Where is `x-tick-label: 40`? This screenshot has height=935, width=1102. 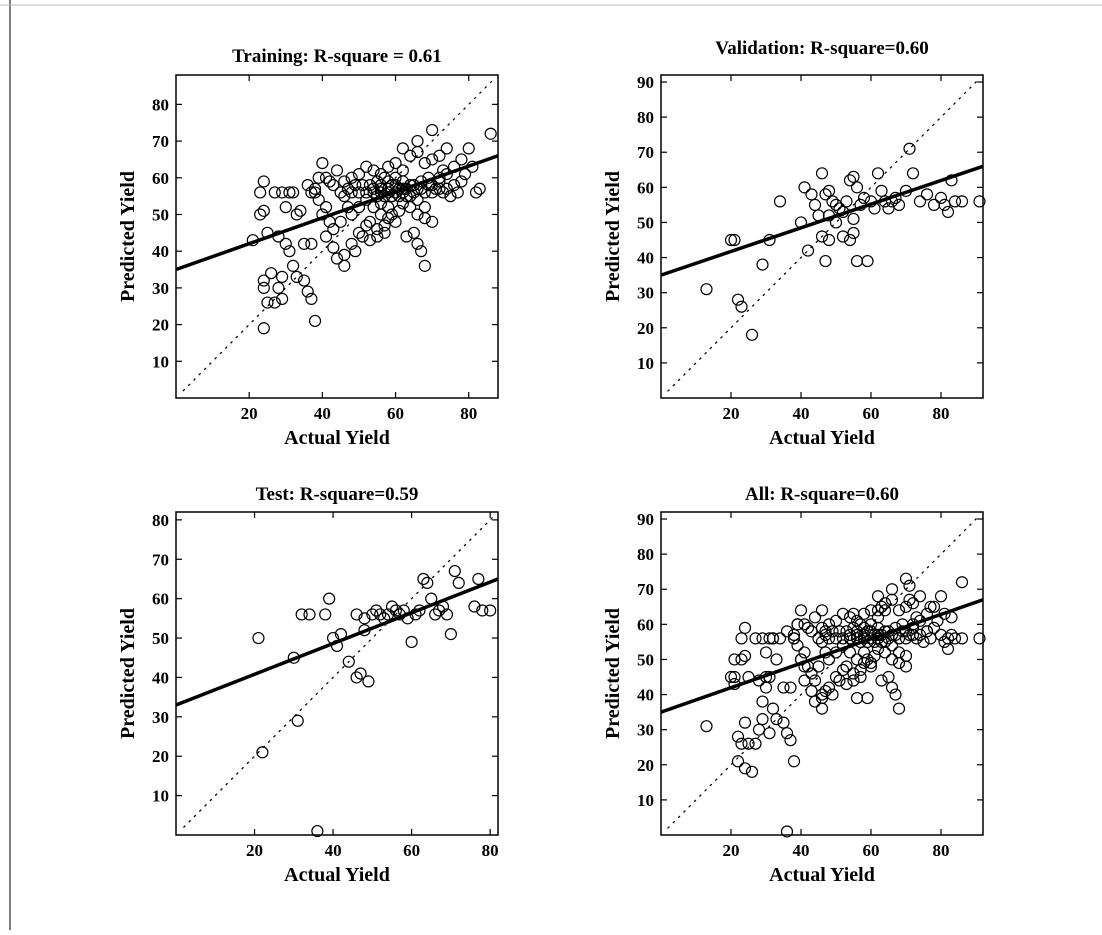 x-tick-label: 40 is located at coordinates (322, 413).